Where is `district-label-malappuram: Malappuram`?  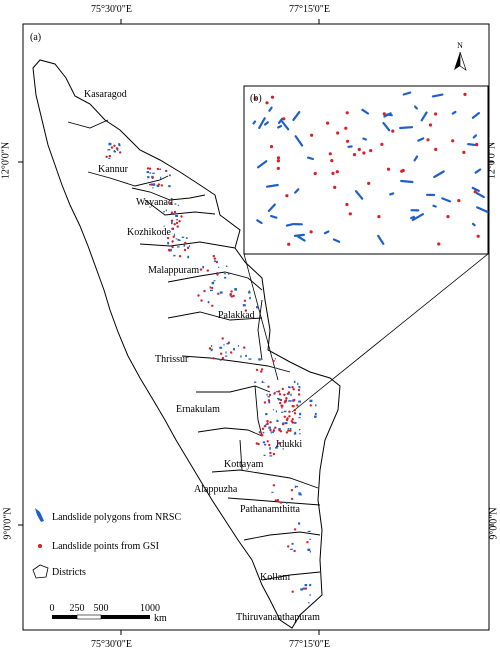 district-label-malappuram: Malappuram is located at coordinates (173, 270).